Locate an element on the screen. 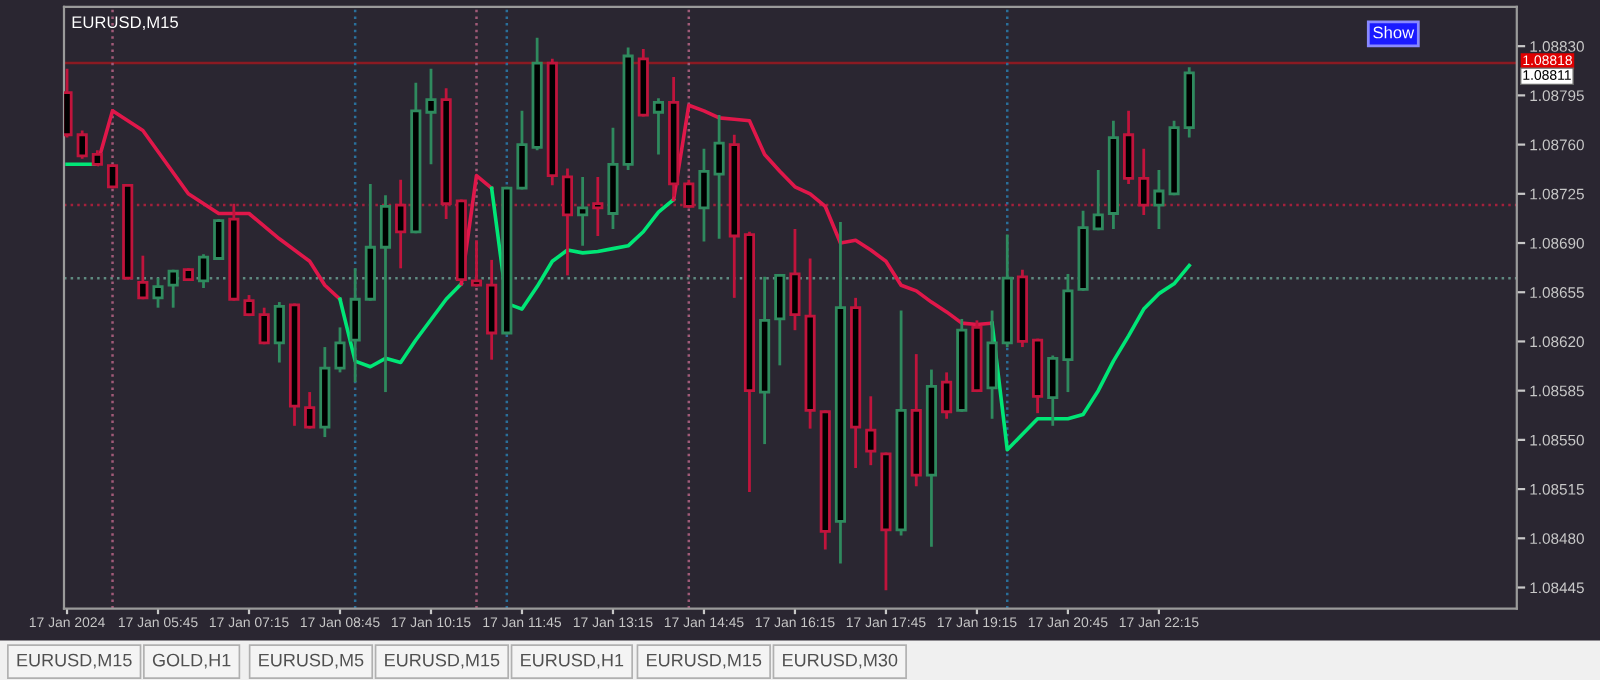 Image resolution: width=1600 pixels, height=680 pixels. text: EURUSD,M30 is located at coordinates (840, 661).